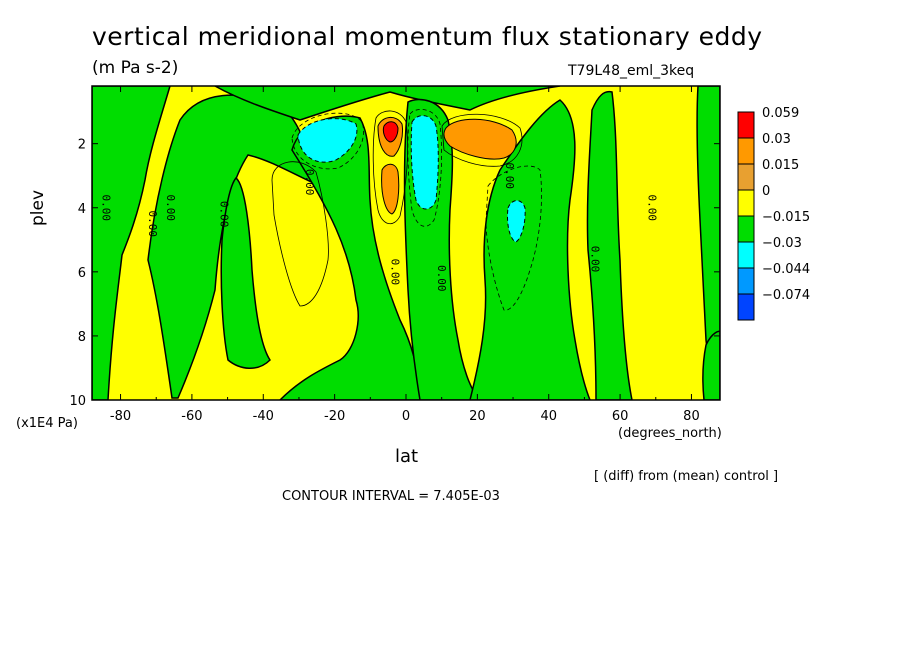 This screenshot has width=904, height=654. I want to click on contour-line-20s-dashed, so click(327, 141).